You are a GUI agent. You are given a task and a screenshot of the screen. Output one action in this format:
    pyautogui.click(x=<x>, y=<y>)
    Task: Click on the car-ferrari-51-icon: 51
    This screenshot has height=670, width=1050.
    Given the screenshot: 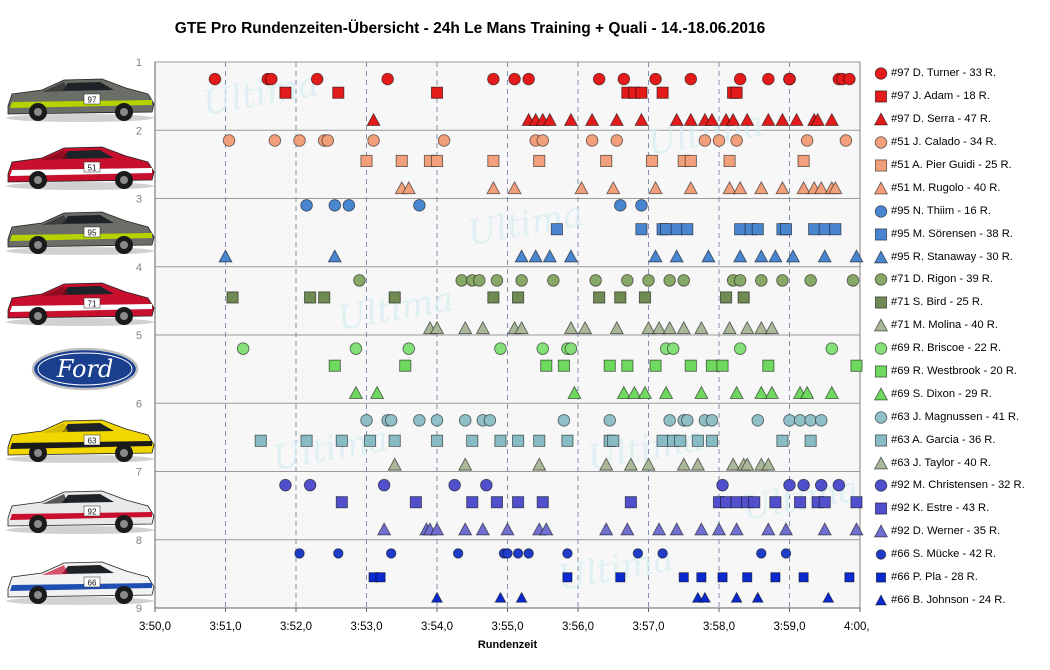 What is the action you would take?
    pyautogui.click(x=80, y=168)
    